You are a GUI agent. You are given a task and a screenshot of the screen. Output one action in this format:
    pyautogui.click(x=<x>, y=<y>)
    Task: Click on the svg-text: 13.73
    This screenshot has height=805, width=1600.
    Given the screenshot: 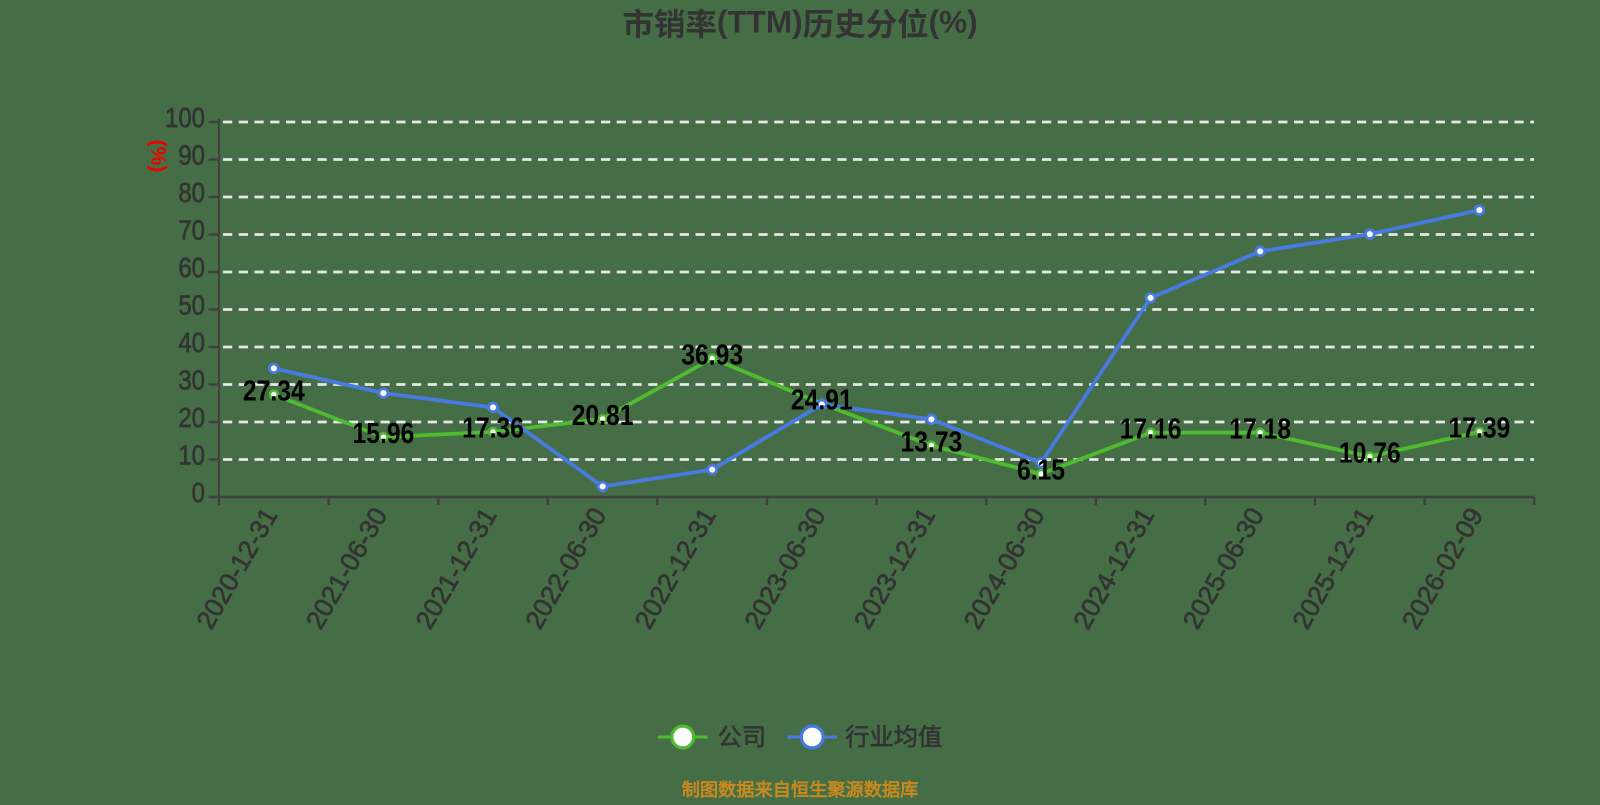 What is the action you would take?
    pyautogui.click(x=932, y=441)
    